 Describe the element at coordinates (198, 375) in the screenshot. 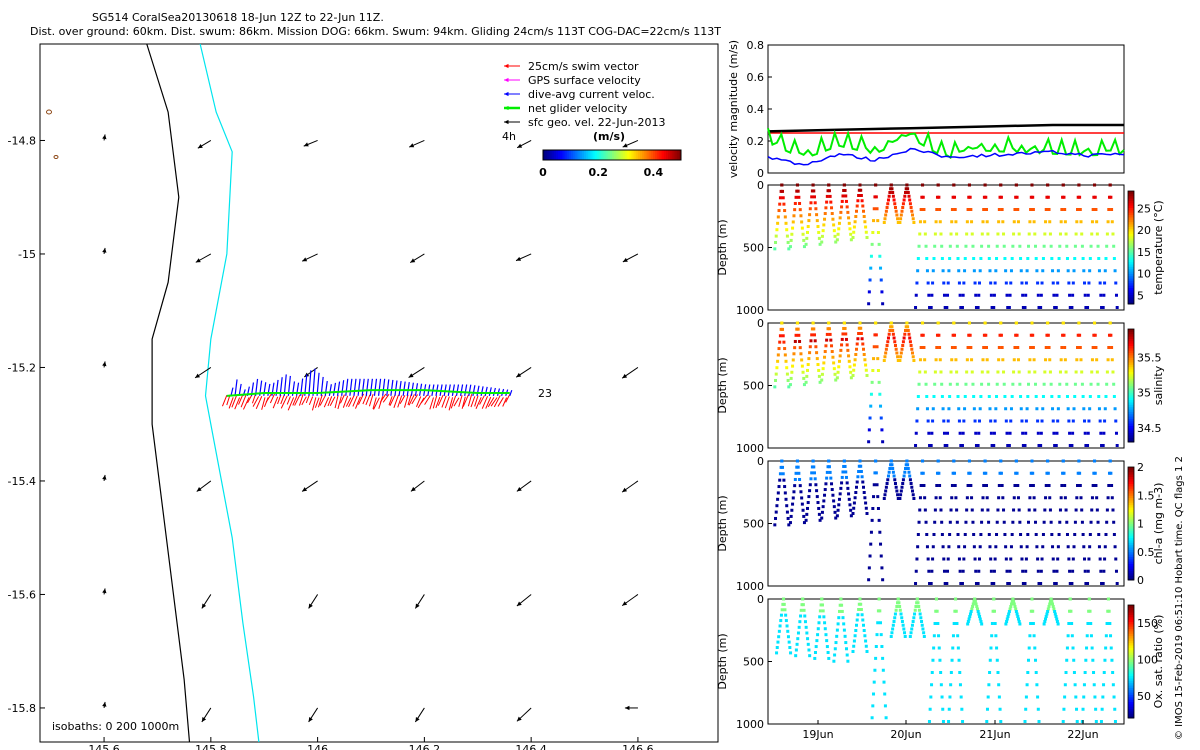

I see `sfc-velocity-arrowhead` at that location.